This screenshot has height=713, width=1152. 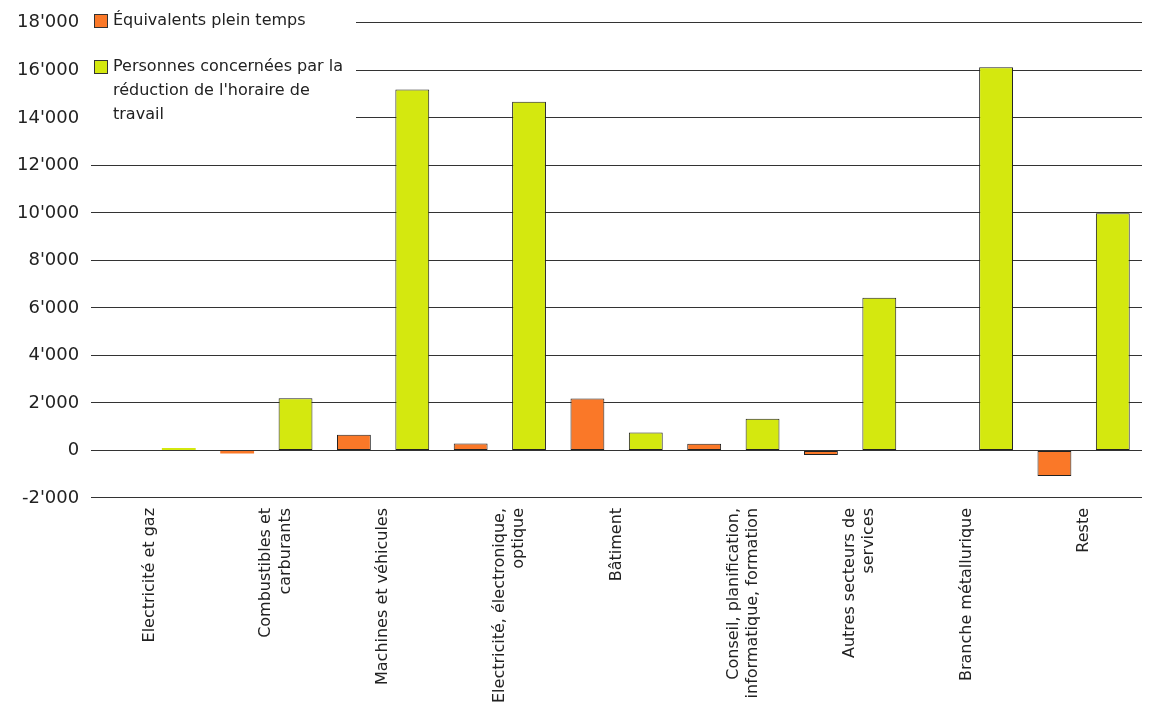 I want to click on x-tick-label: Branche métallurique, so click(x=966, y=594).